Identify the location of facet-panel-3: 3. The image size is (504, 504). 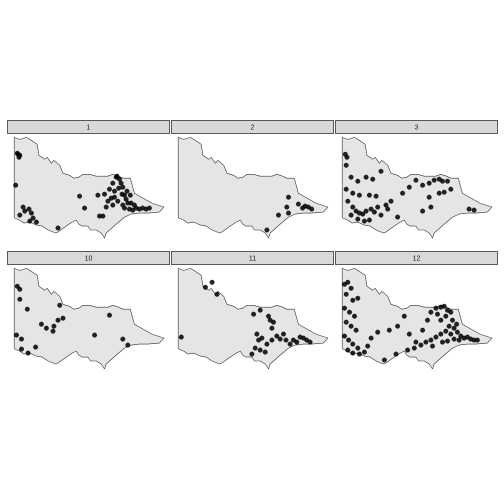
(416, 179).